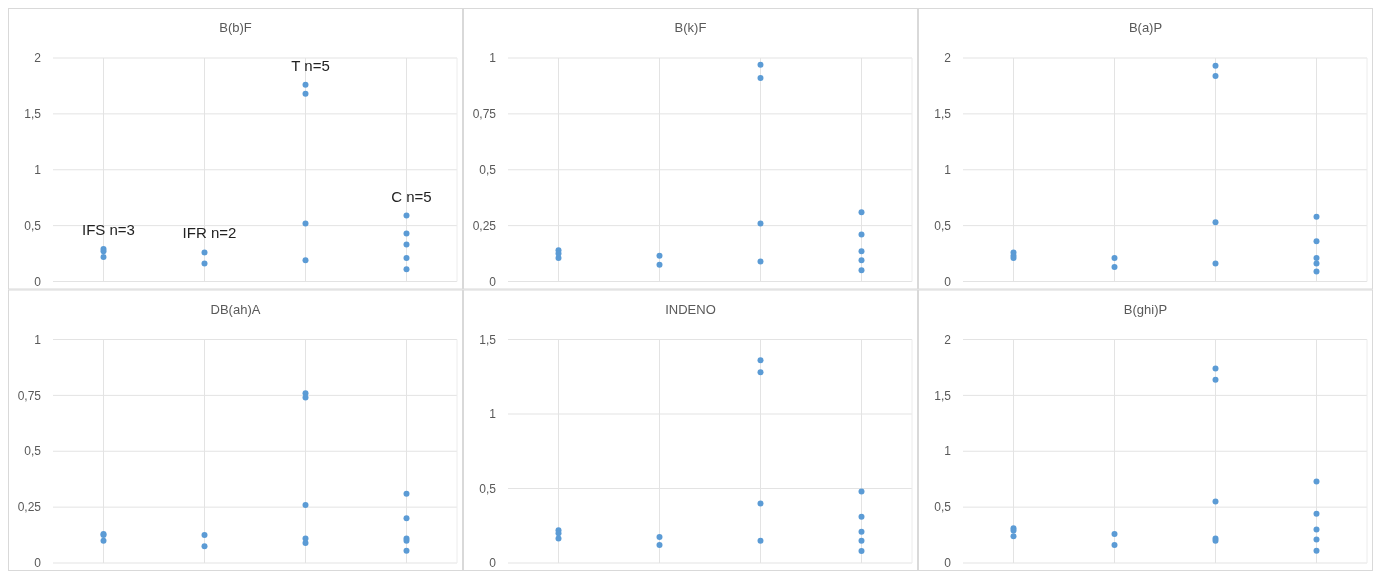 The width and height of the screenshot is (1381, 579). I want to click on annotation: C n=5, so click(411, 196).